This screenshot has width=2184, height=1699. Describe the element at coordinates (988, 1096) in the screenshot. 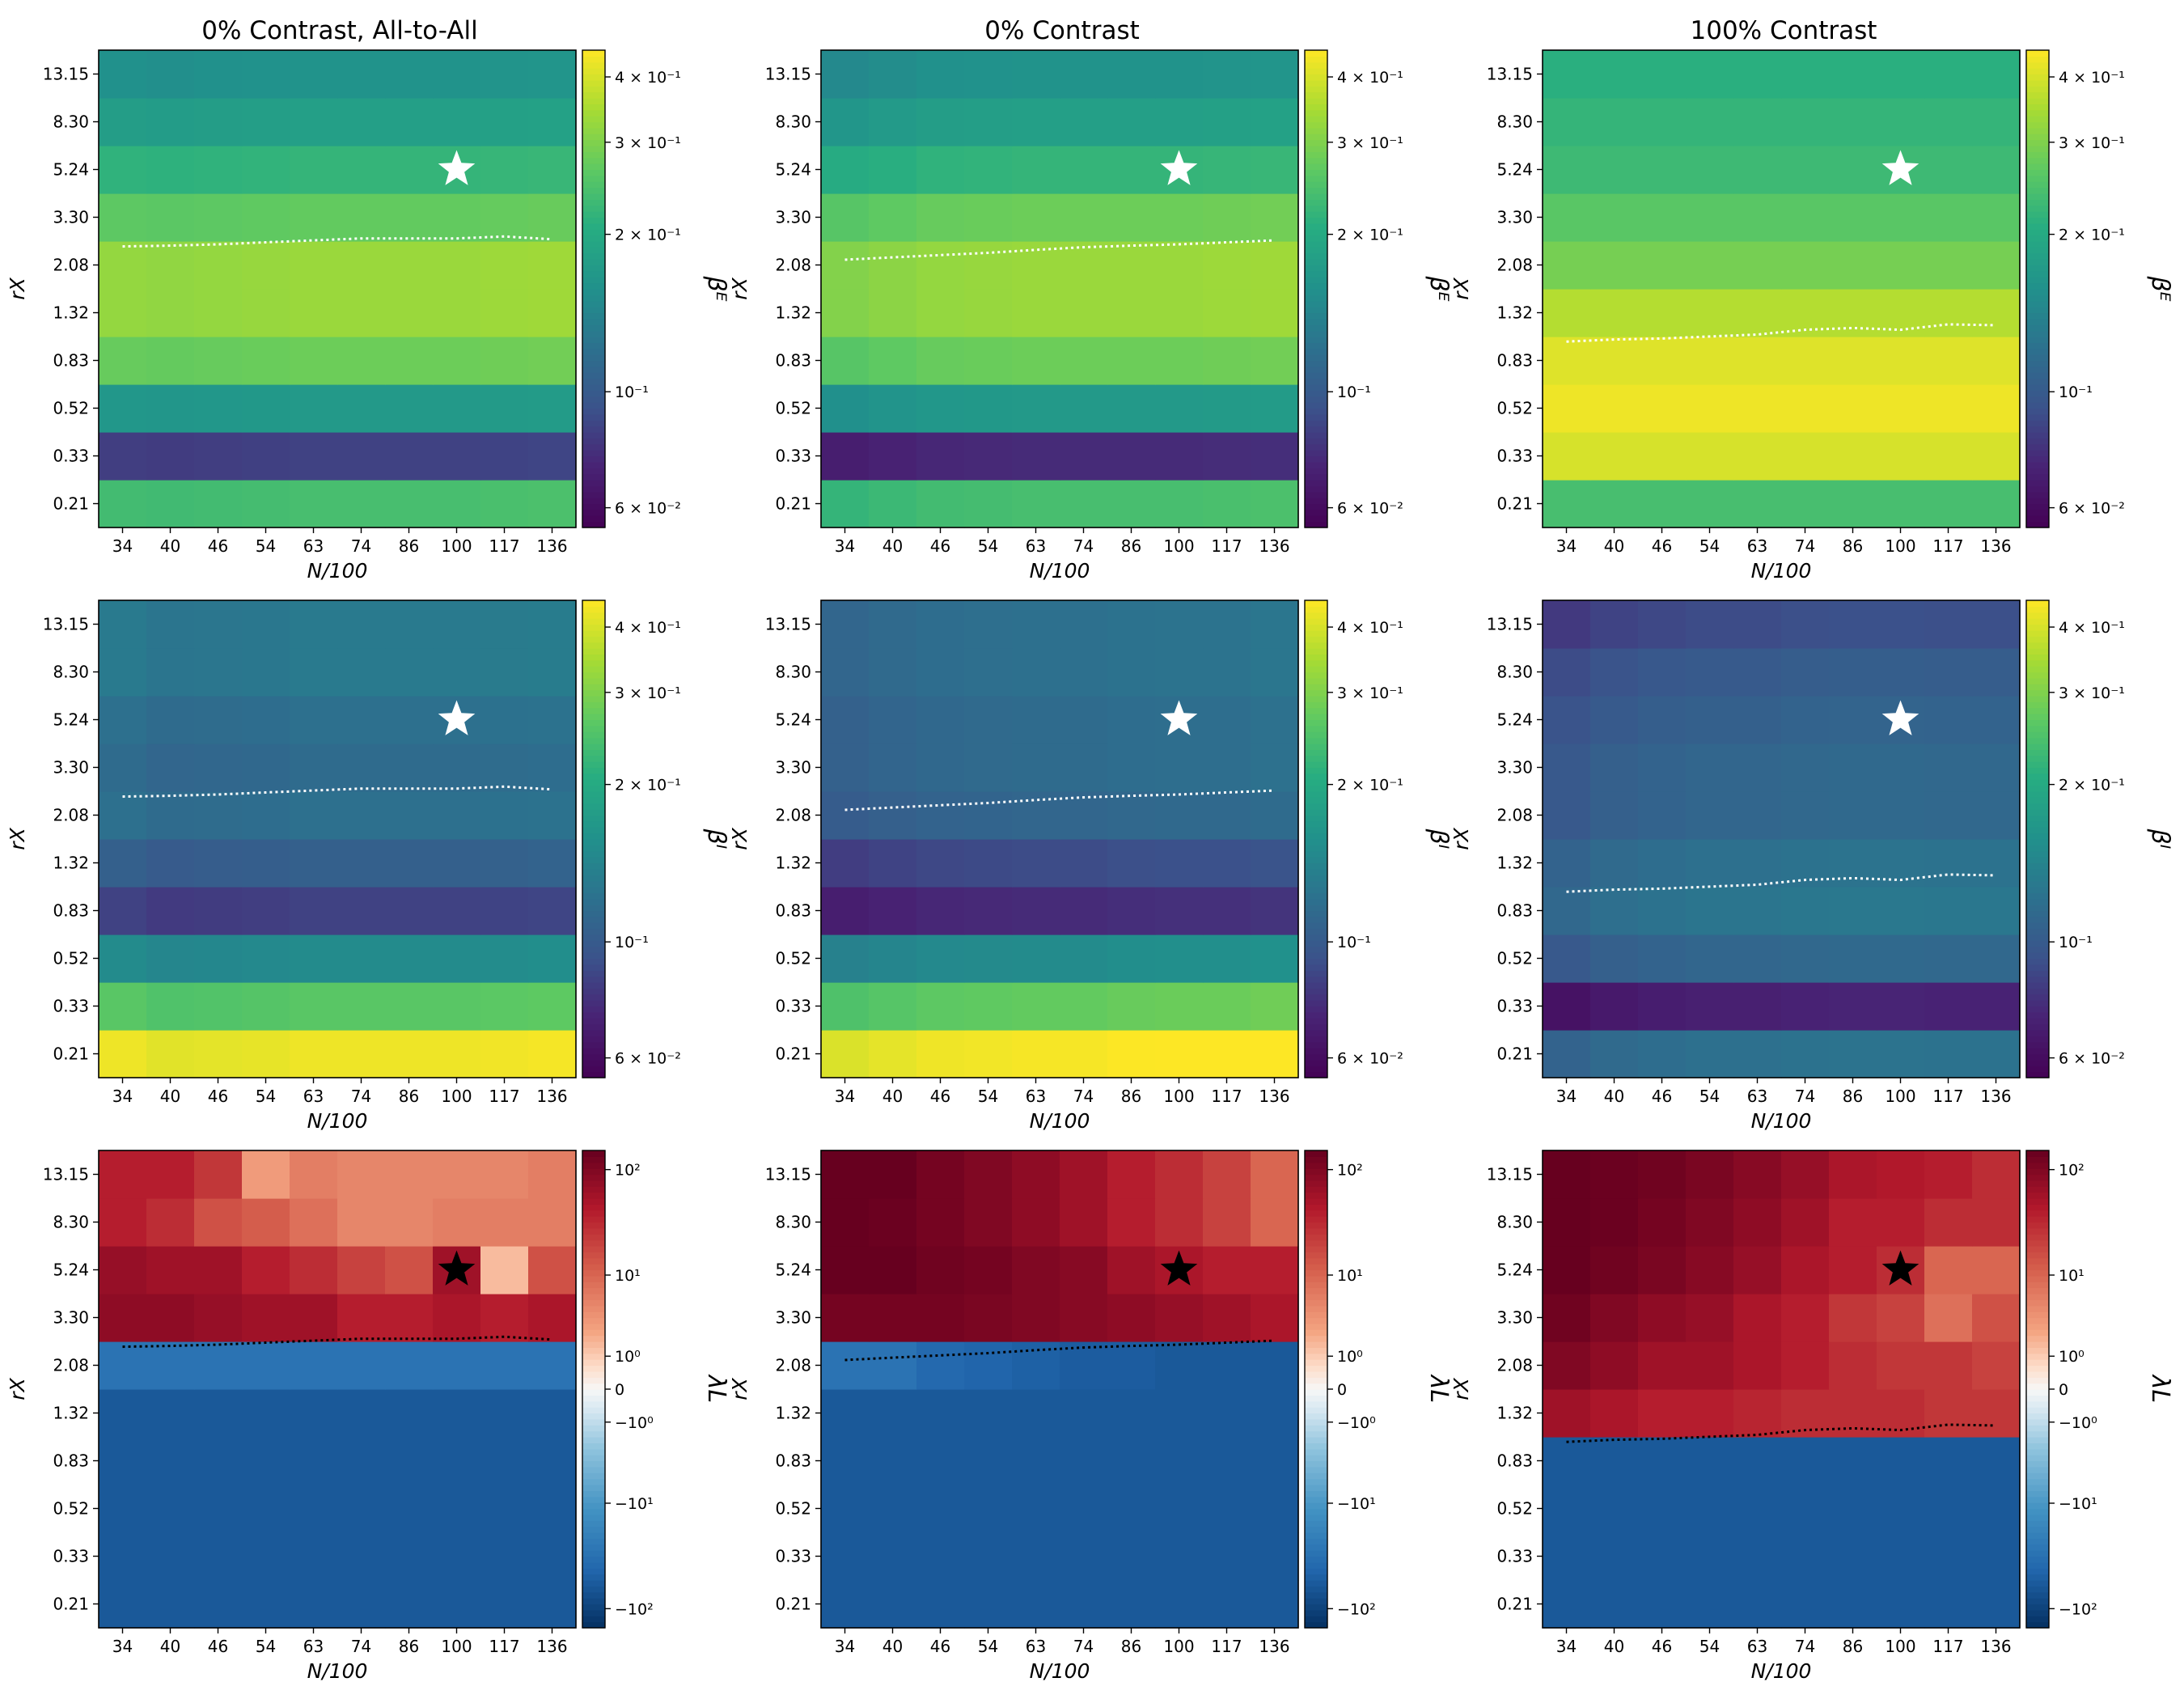

I see `x-tick-label: 54` at that location.